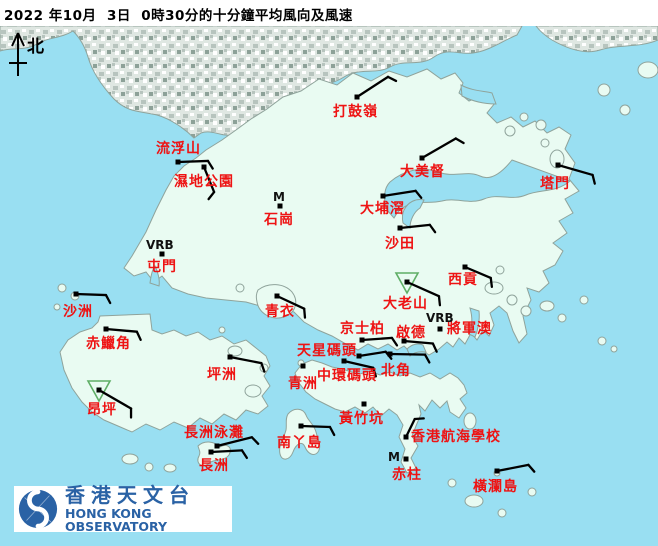 The width and height of the screenshot is (658, 546). What do you see at coordinates (417, 338) in the screenshot?
I see `station-kai-tak: 啟德` at bounding box center [417, 338].